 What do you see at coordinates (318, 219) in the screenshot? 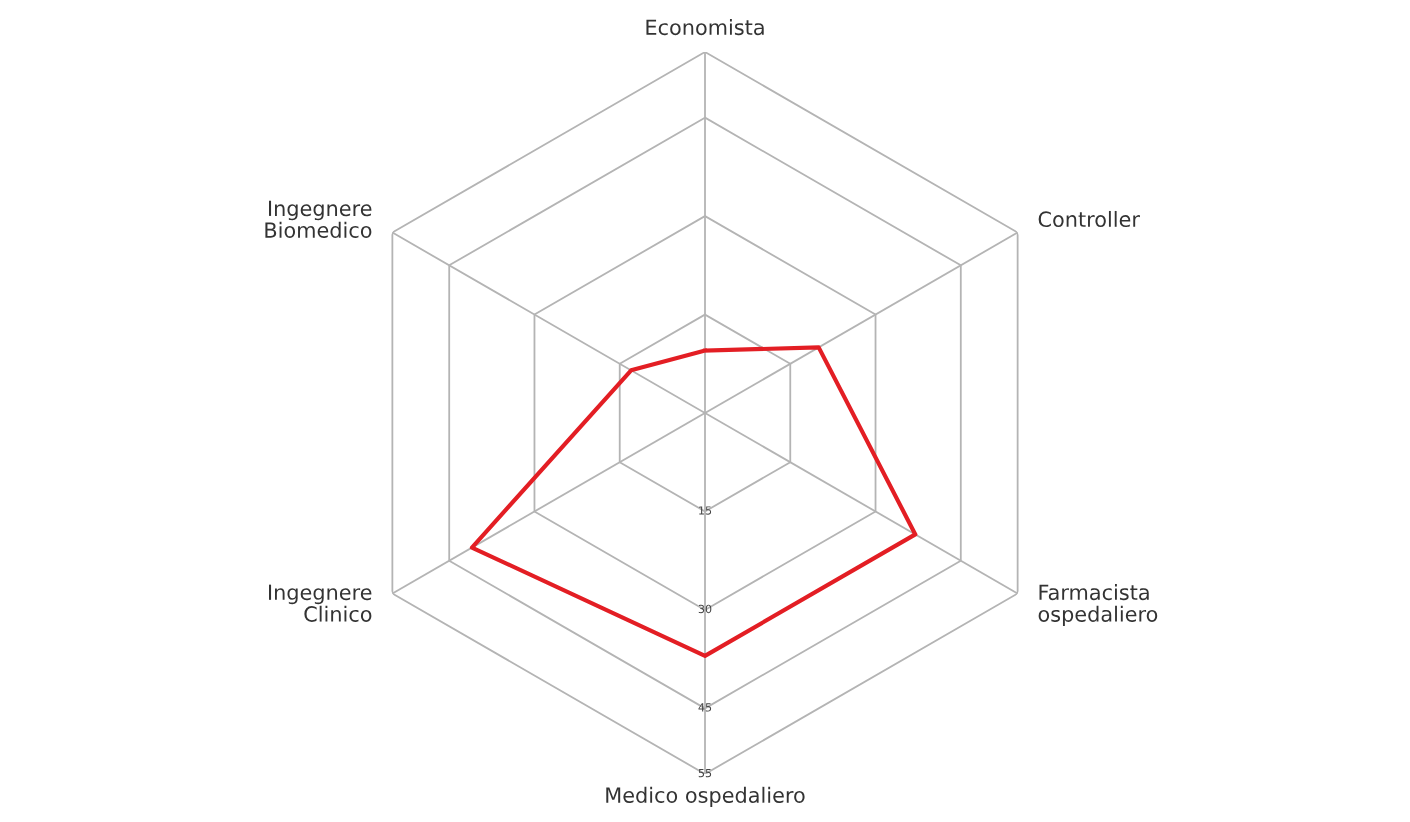
I see `spoke-label: Ingegnere Biomedico` at bounding box center [318, 219].